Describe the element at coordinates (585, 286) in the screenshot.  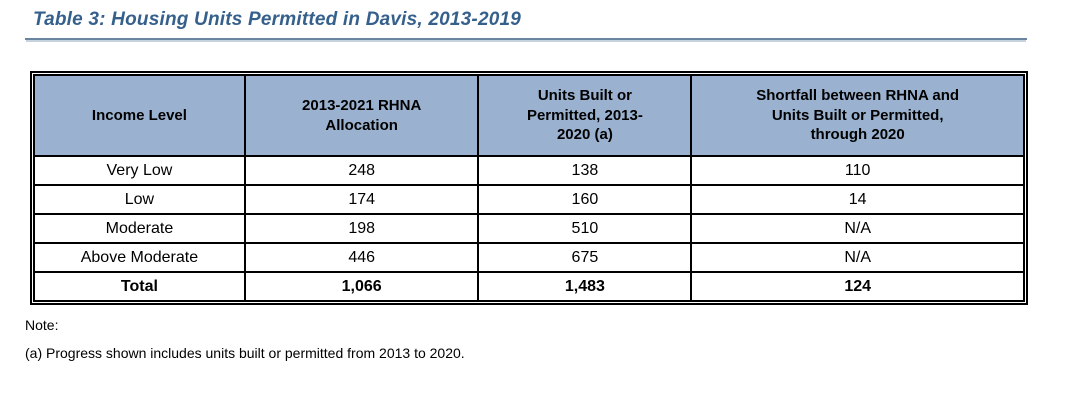
I see `cell-built: 1,483` at that location.